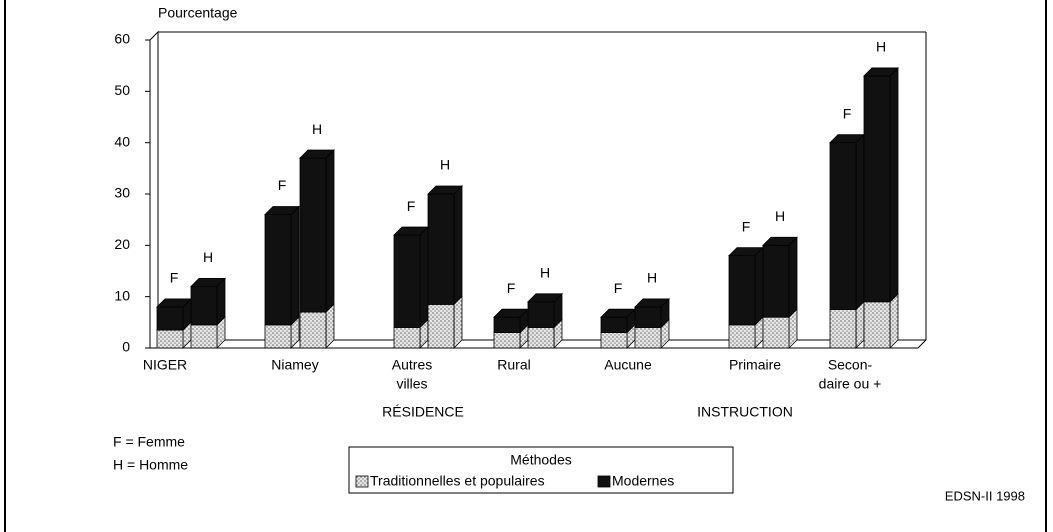  I want to click on note: H = Homme, so click(150, 465).